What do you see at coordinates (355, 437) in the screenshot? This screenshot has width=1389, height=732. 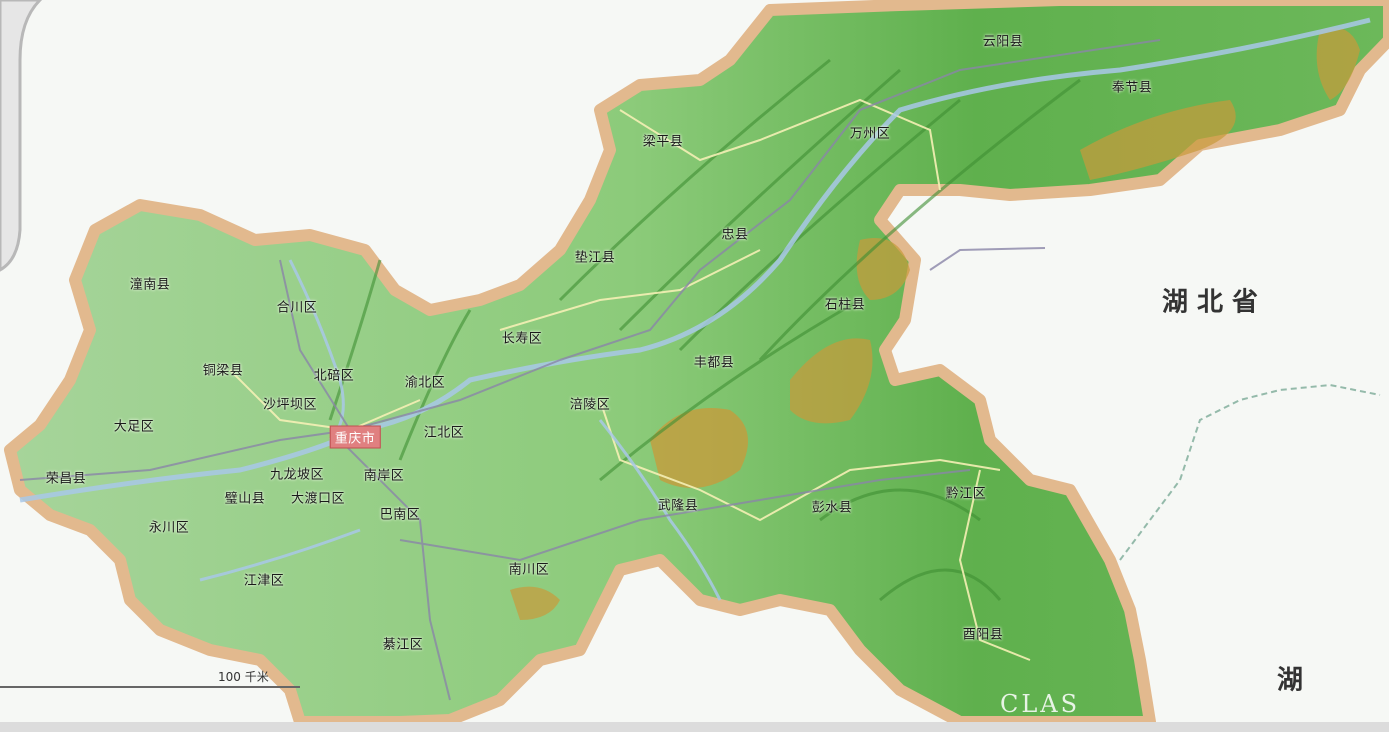 I see `district-label-chongqing: 重庆市` at bounding box center [355, 437].